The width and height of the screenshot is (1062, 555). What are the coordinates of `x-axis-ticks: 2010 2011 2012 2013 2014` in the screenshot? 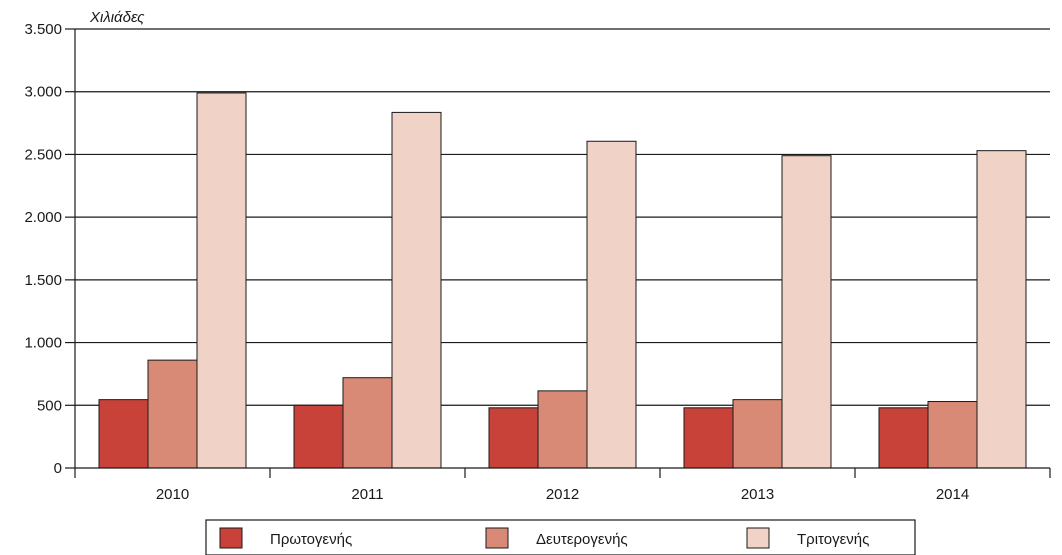 It's located at (562, 485).